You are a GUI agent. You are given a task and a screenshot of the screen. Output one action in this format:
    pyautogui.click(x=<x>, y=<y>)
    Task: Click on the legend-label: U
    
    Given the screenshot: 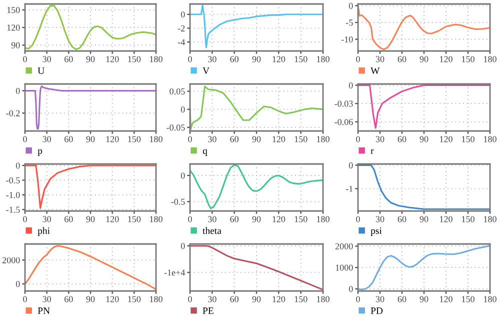 What is the action you would take?
    pyautogui.click(x=41, y=71)
    